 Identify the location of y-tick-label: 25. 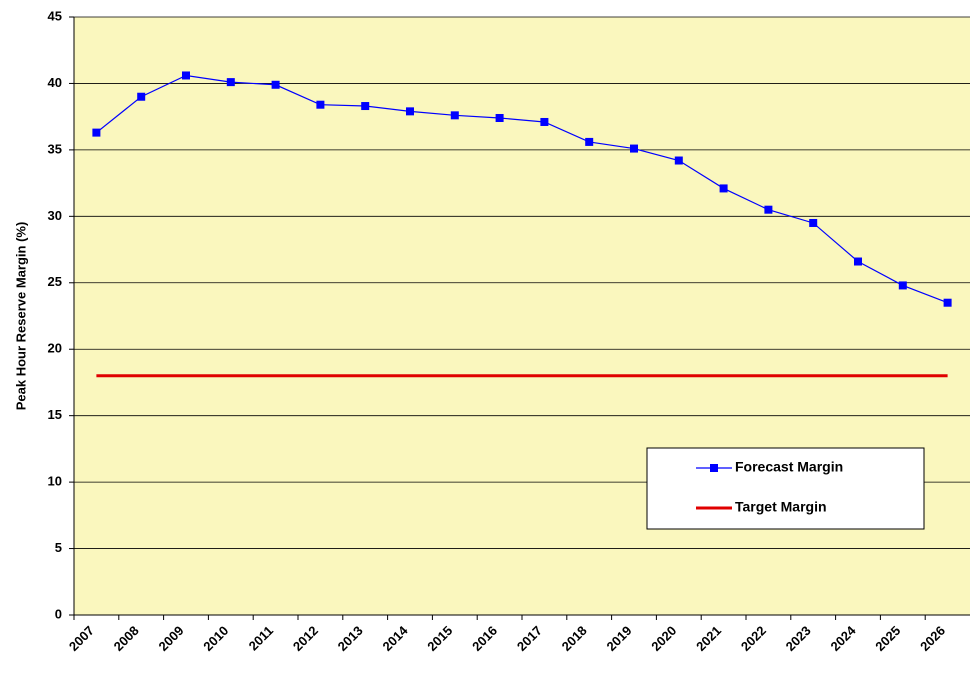
(55, 281).